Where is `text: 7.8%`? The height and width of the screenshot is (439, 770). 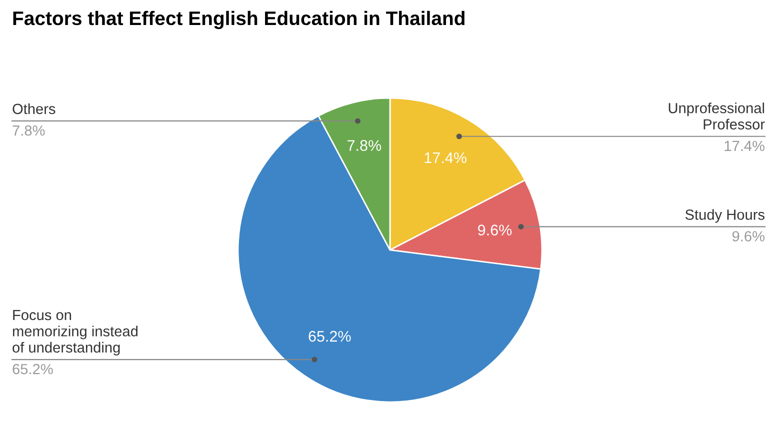 text: 7.8% is located at coordinates (28, 130).